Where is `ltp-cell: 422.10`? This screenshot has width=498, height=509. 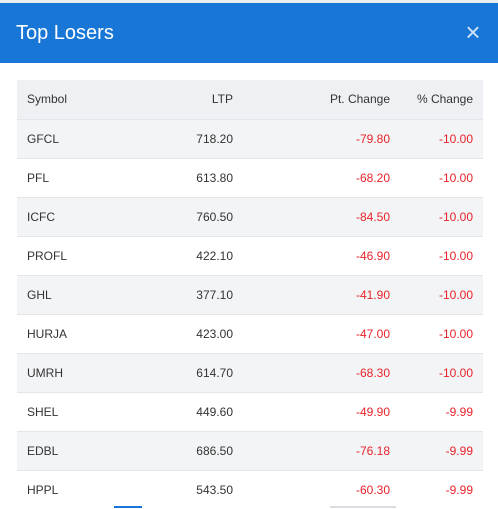
ltp-cell: 422.10 is located at coordinates (214, 255).